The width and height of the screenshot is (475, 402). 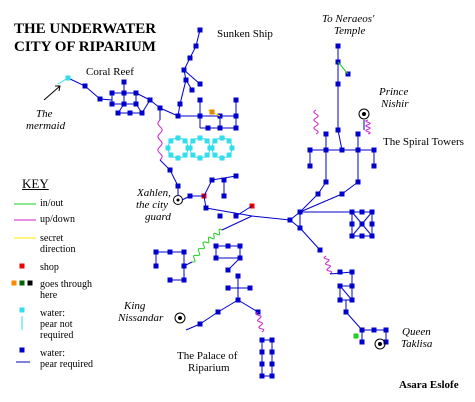 What do you see at coordinates (356, 336) in the screenshot?
I see `inout-node` at bounding box center [356, 336].